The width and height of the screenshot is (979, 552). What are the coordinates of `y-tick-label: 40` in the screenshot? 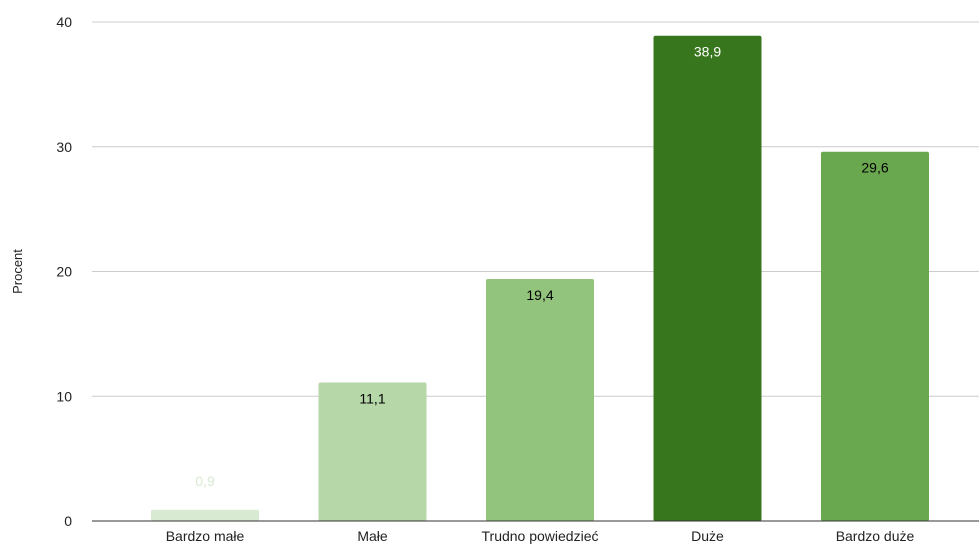 It's located at (64, 22).